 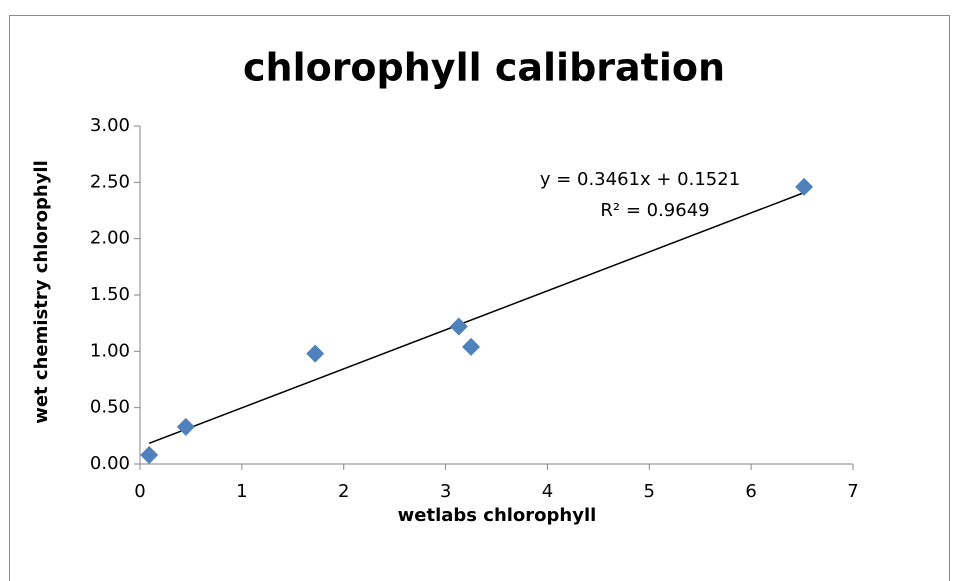 I want to click on x-tick-label: 3, so click(x=445, y=491).